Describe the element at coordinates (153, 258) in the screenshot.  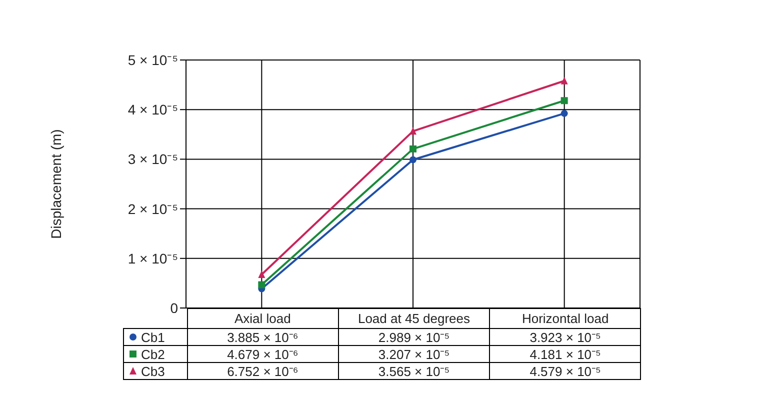
I see `y-tick-label: 1 × 10⁻⁵` at that location.